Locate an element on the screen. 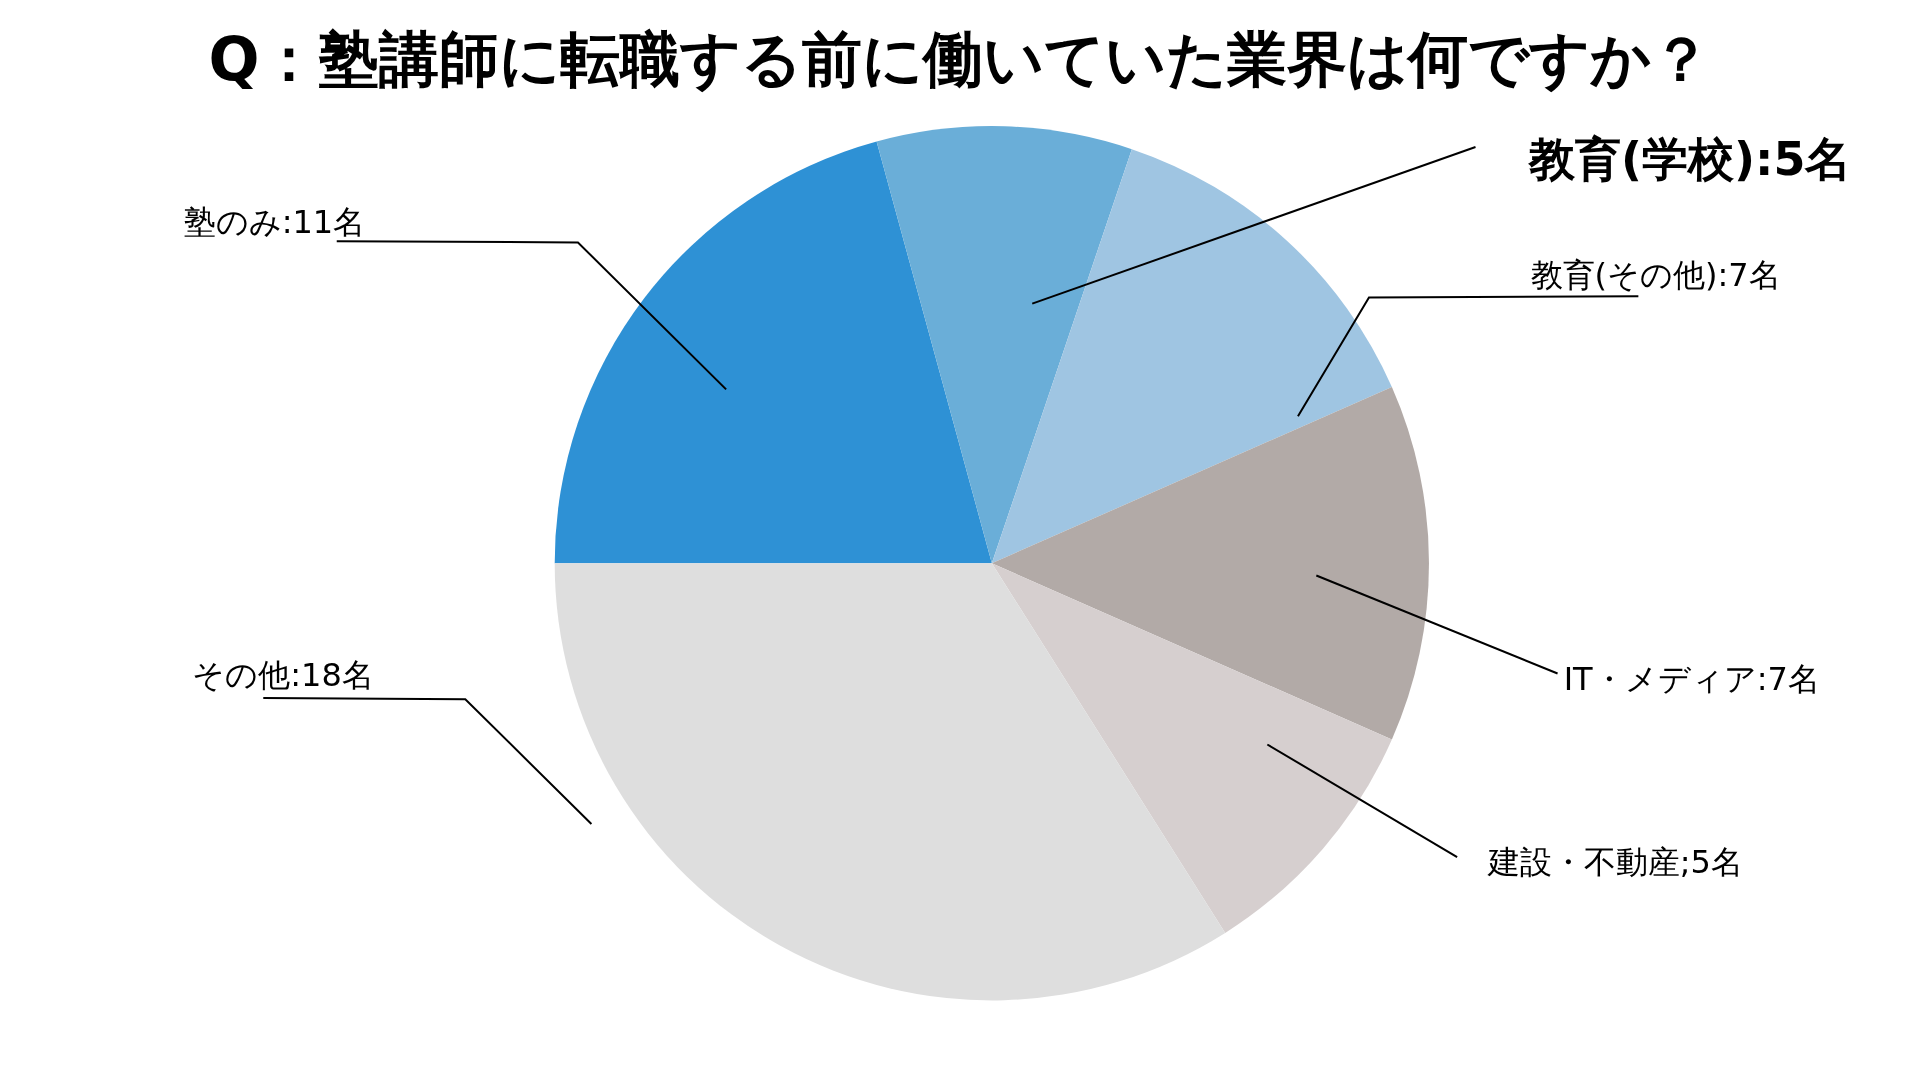 The image size is (1920, 1080). slice-label: 建設・不動産;5名 is located at coordinates (1614, 862).